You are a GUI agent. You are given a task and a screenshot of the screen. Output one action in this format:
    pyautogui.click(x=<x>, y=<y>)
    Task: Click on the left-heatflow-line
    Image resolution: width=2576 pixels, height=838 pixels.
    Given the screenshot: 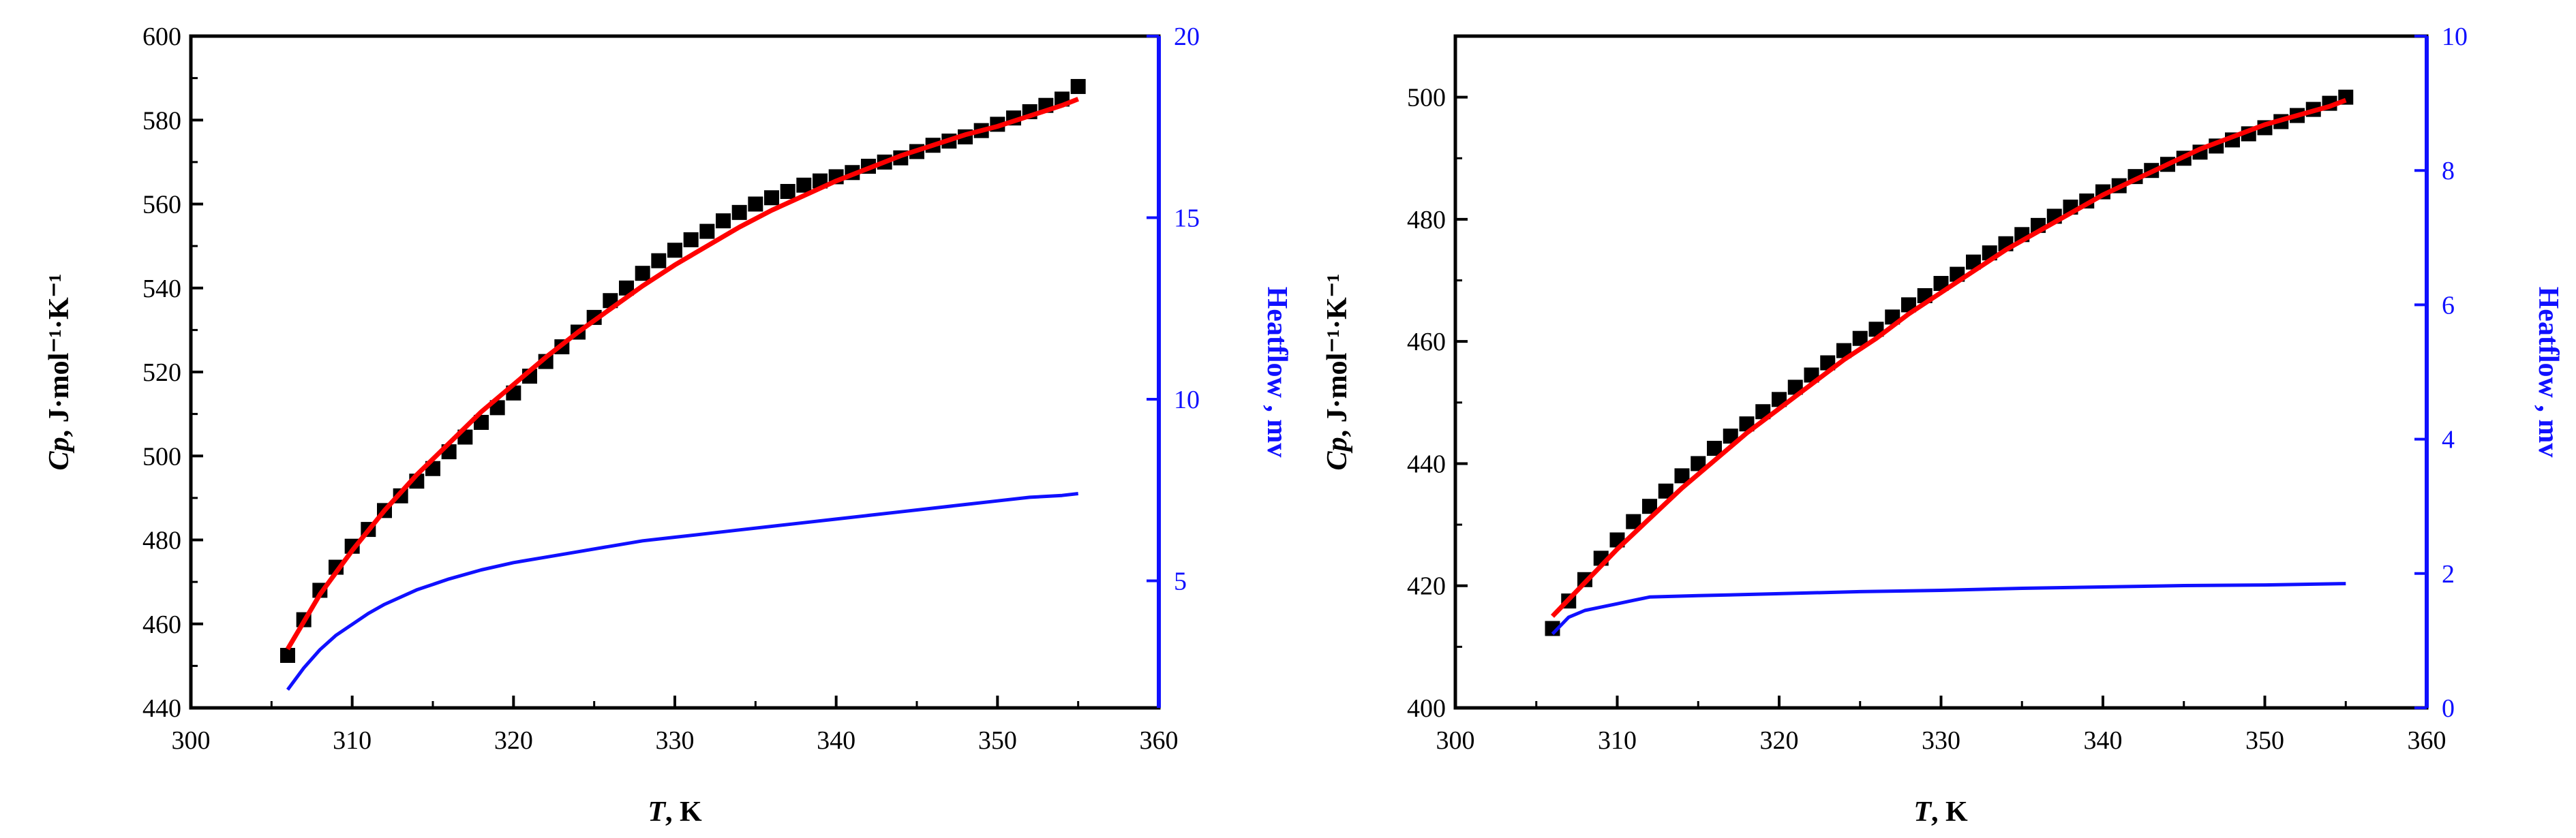 What is the action you would take?
    pyautogui.click(x=682, y=591)
    